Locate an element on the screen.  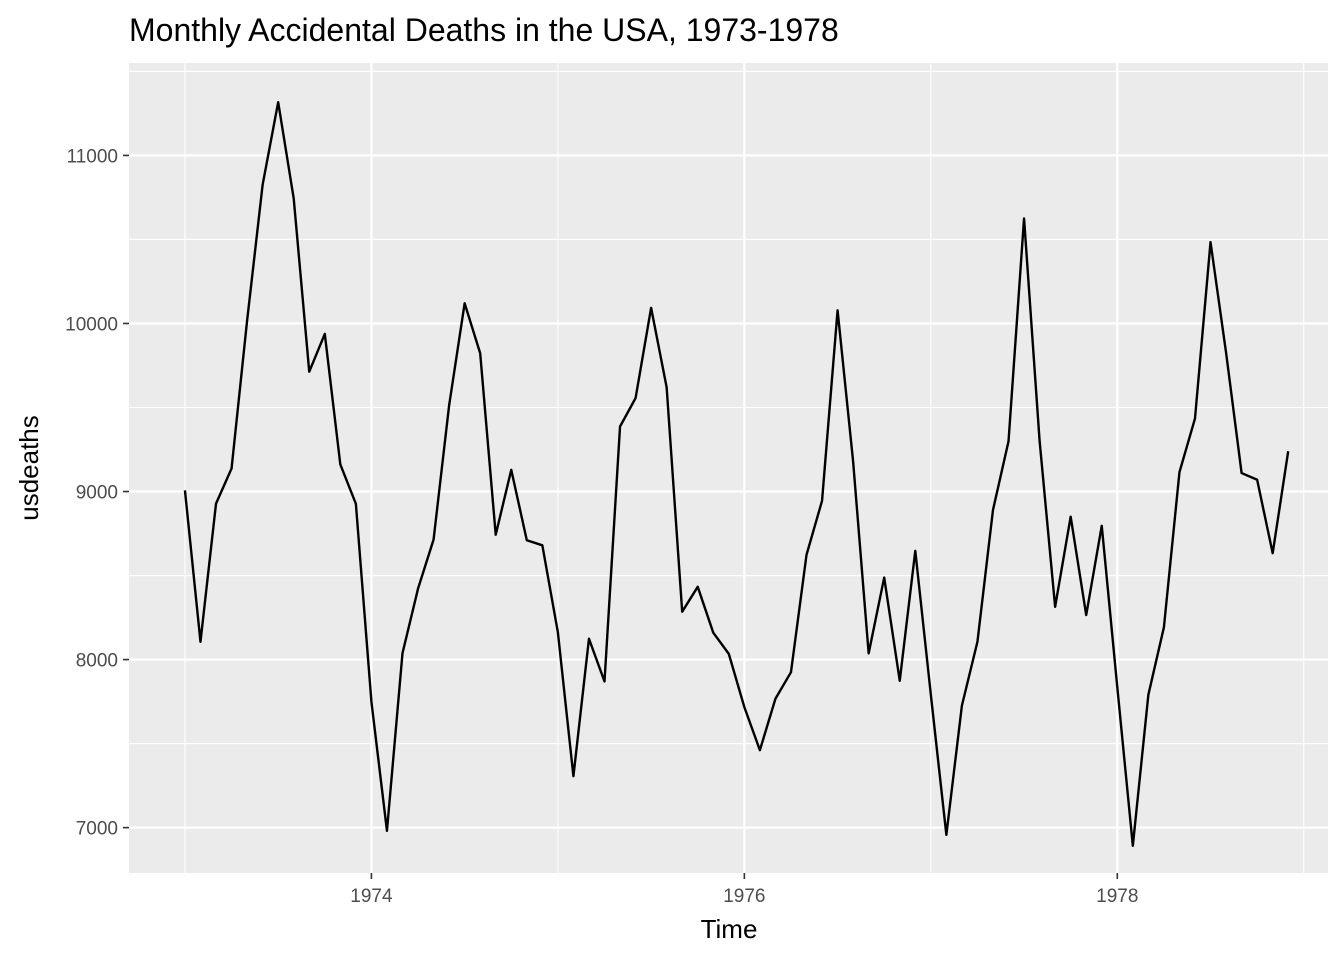
y-tick-label: 9000 is located at coordinates (97, 493).